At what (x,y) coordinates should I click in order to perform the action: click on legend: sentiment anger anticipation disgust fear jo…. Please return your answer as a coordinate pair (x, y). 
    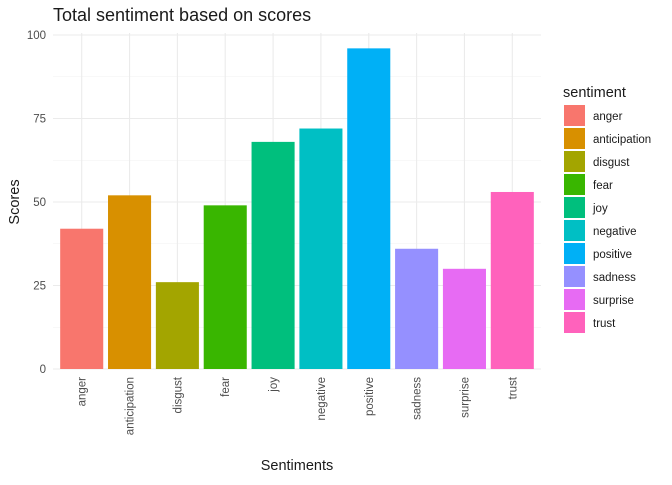
    Looking at the image, I should click on (607, 209).